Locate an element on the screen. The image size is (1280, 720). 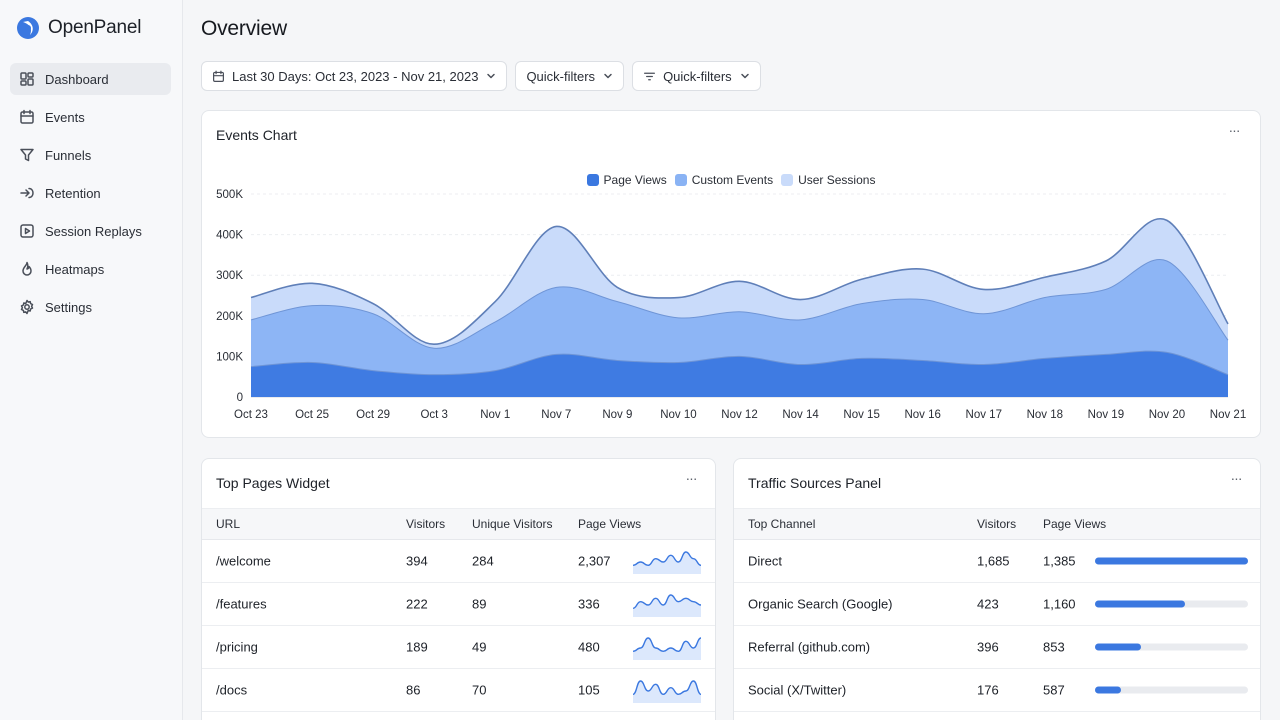
table-row: Organic Search (Google) 423 1,160 is located at coordinates (997, 604).